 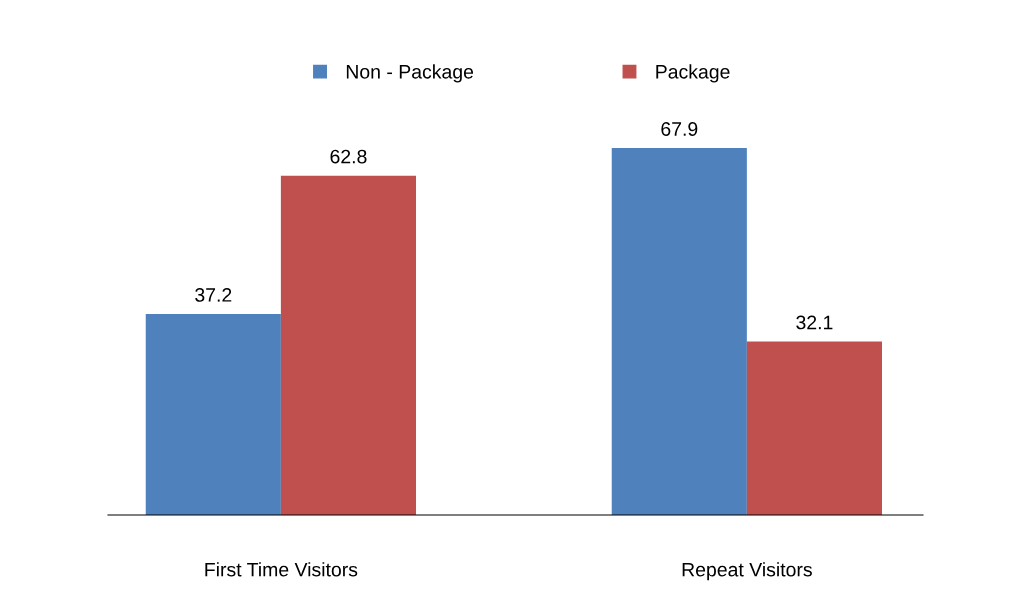 I want to click on data-label: 32.1, so click(x=814, y=322).